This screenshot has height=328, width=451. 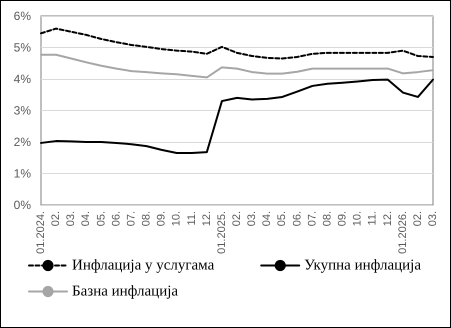 I want to click on y-tick-label: 1%, so click(x=23, y=173).